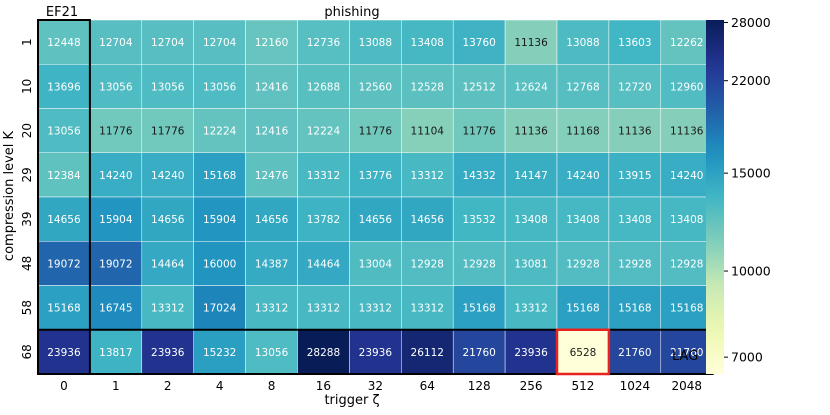 The image size is (830, 415). I want to click on x-axis-label: trigger ζ, so click(351, 400).